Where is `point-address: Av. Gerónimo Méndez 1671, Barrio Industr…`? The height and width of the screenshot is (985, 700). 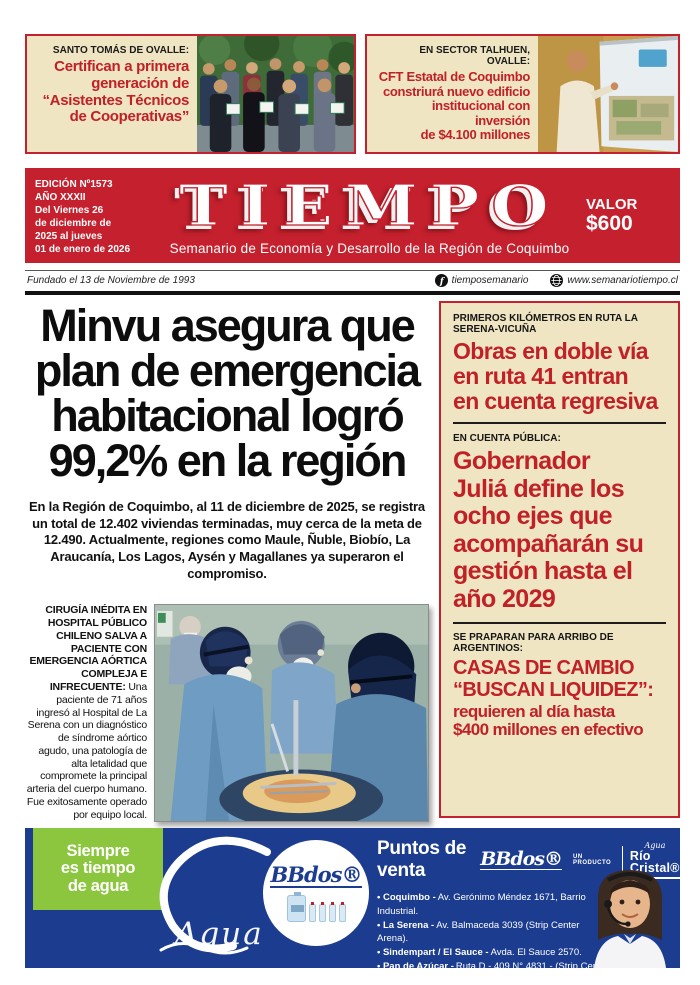 point-address: Av. Gerónimo Méndez 1671, Barrio Industr… is located at coordinates (481, 904).